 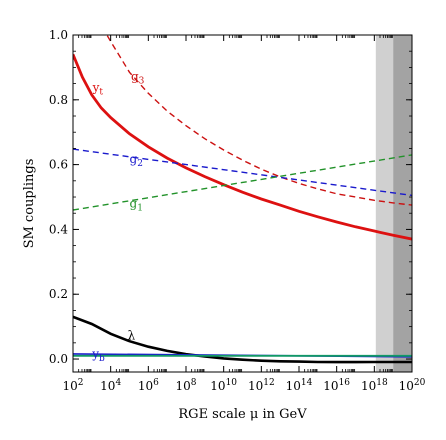 What do you see at coordinates (148, 385) in the screenshot?
I see `x-tick-label: 10⁶` at bounding box center [148, 385].